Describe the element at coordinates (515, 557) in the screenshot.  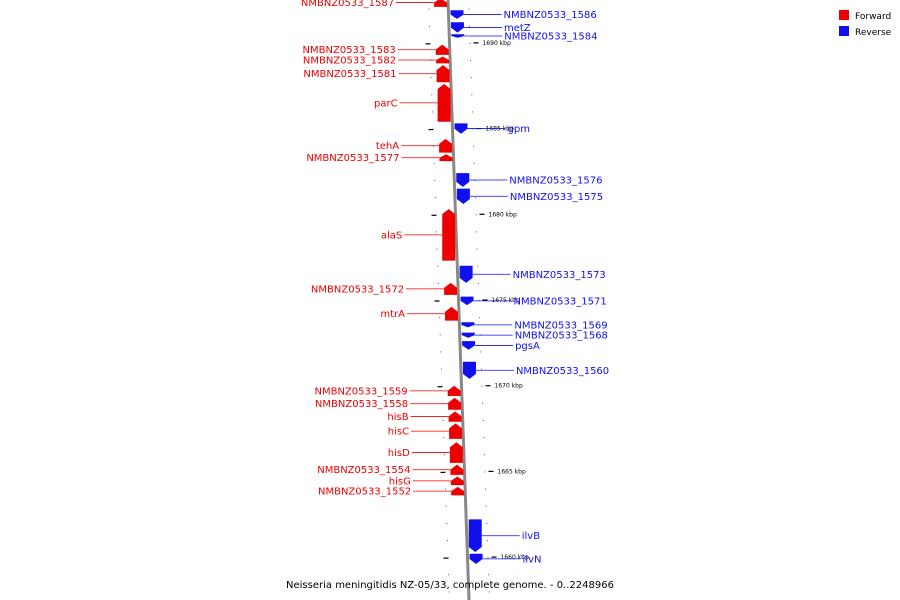
I see `scale-tick-label: 1660 kbp` at that location.